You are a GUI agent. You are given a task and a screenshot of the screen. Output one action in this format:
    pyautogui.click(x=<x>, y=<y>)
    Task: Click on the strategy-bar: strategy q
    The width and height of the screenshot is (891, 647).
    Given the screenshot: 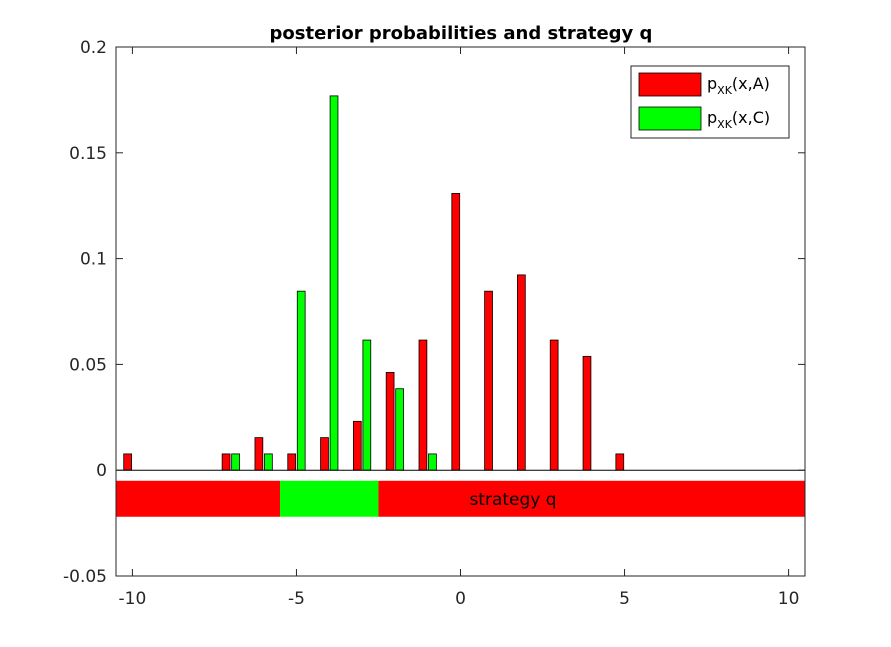 What is the action you would take?
    pyautogui.click(x=460, y=498)
    